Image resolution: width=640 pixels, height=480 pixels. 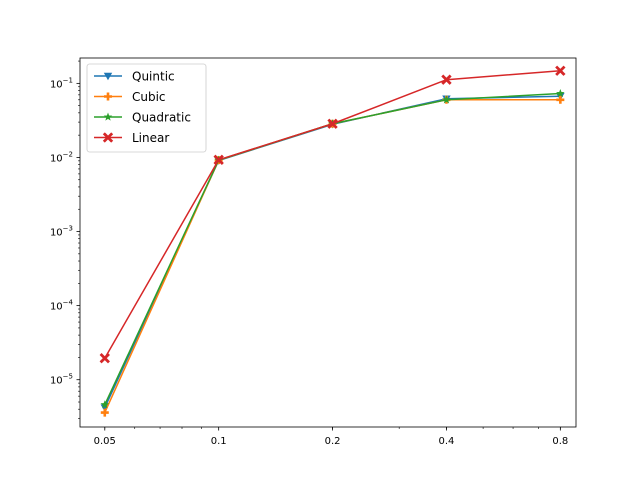 What do you see at coordinates (446, 441) in the screenshot?
I see `x-tick-label: 0.4` at bounding box center [446, 441].